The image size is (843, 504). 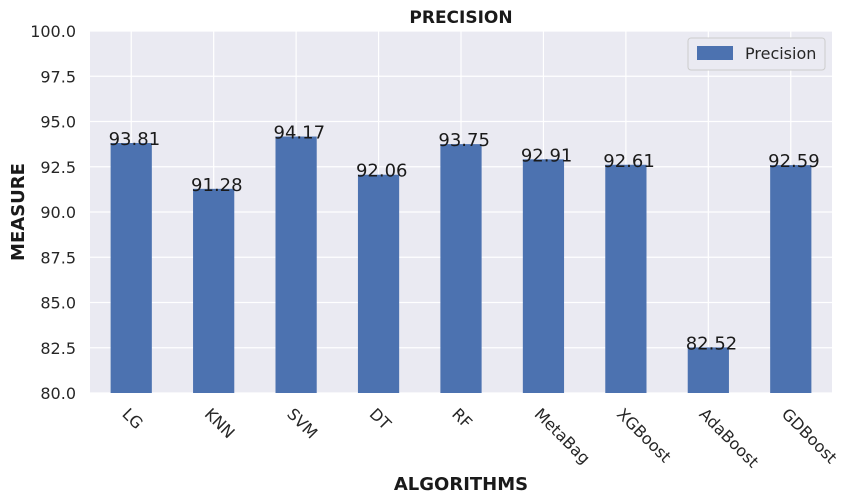 I want to click on legend-swatch, so click(x=715, y=53).